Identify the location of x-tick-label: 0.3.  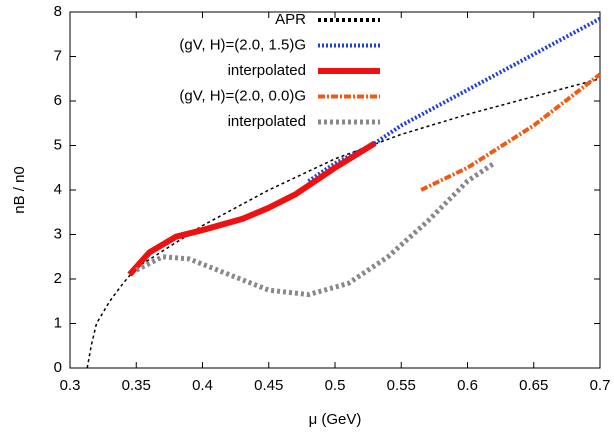
(70, 385).